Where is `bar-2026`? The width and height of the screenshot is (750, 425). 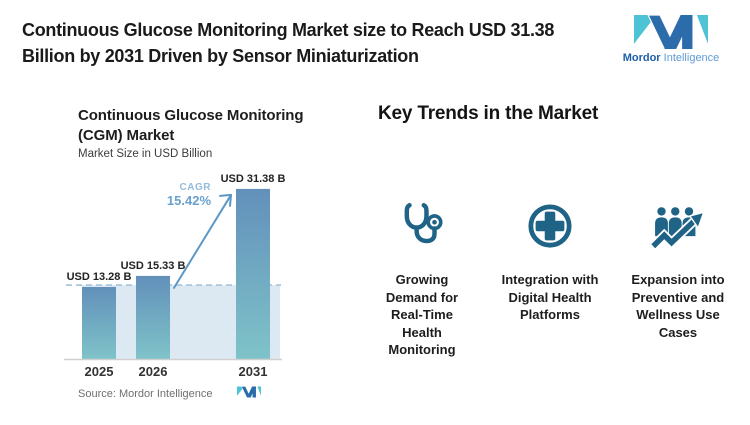 bar-2026 is located at coordinates (153, 317).